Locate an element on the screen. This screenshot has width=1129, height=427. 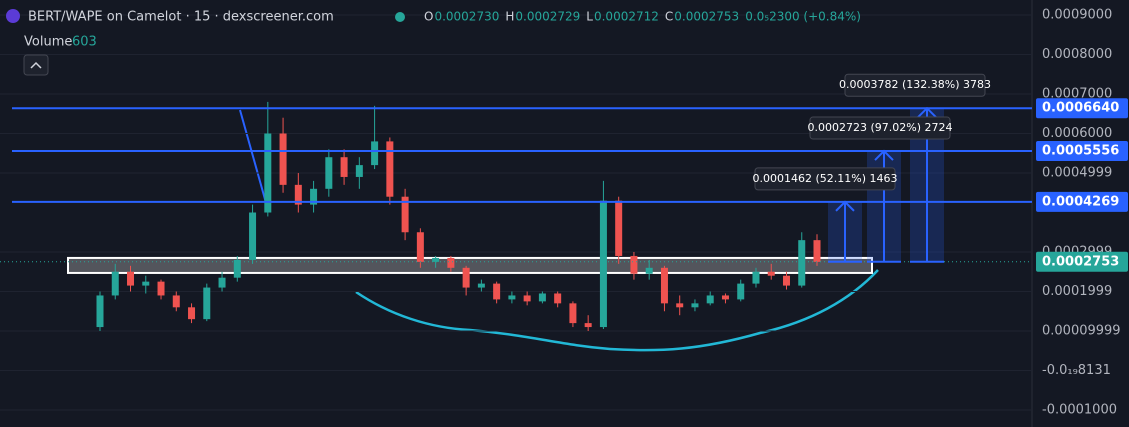
last-price-label: 0.0002753 is located at coordinates (1080, 261).